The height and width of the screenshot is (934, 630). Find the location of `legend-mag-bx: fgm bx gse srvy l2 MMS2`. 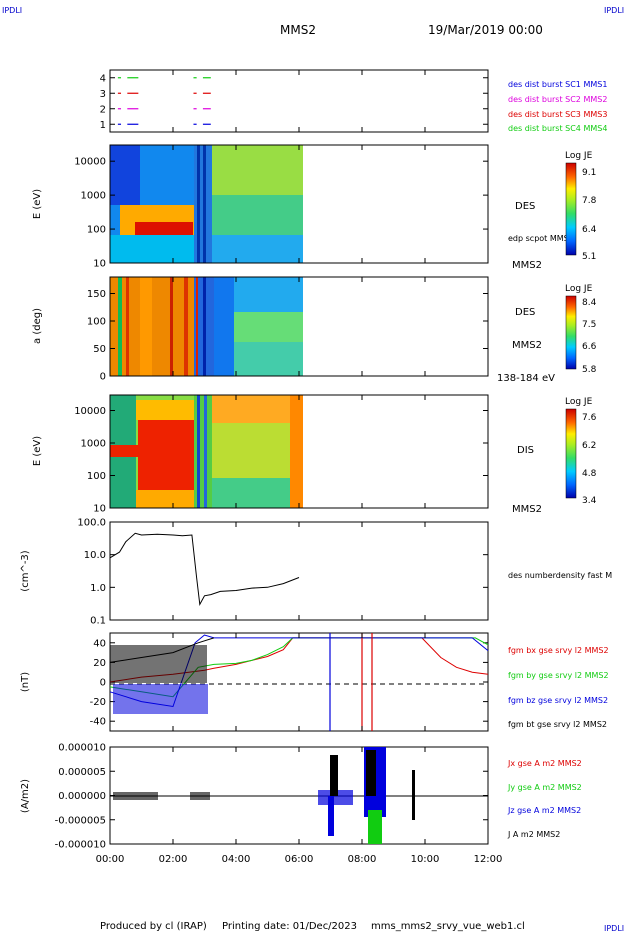

legend-mag-bx: fgm bx gse srvy l2 MMS2 is located at coordinates (558, 650).